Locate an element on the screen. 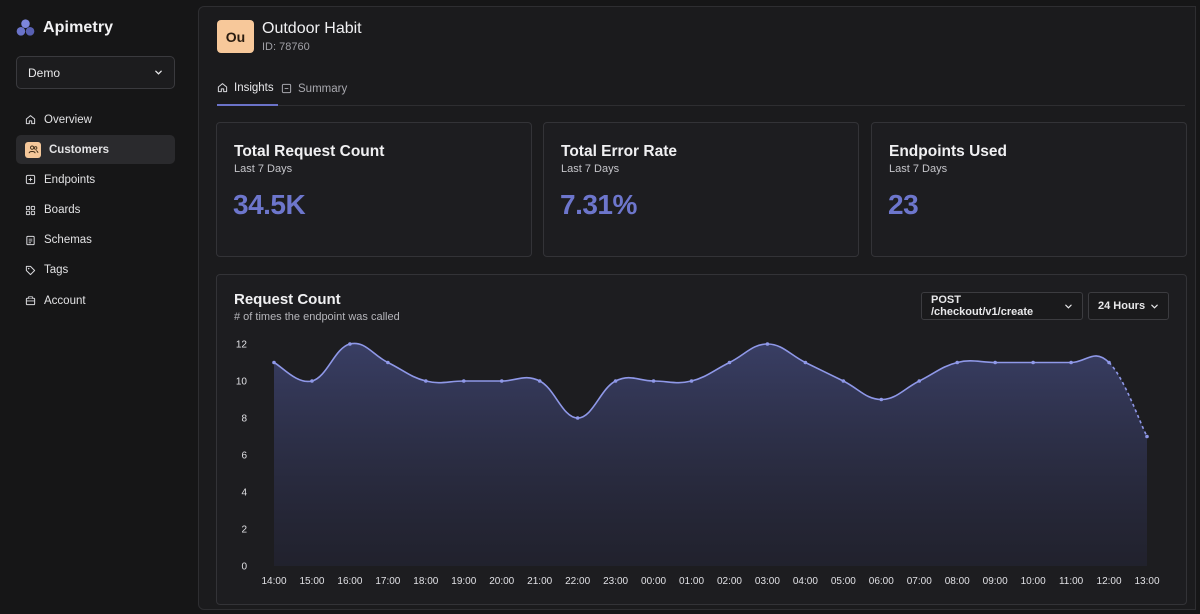  x-tick-label: 07:00 is located at coordinates (919, 581).